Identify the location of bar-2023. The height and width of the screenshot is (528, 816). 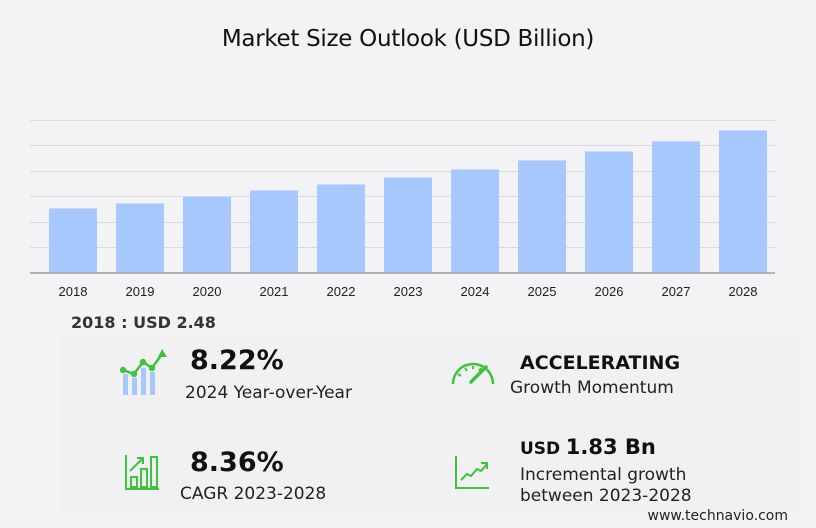
(408, 224).